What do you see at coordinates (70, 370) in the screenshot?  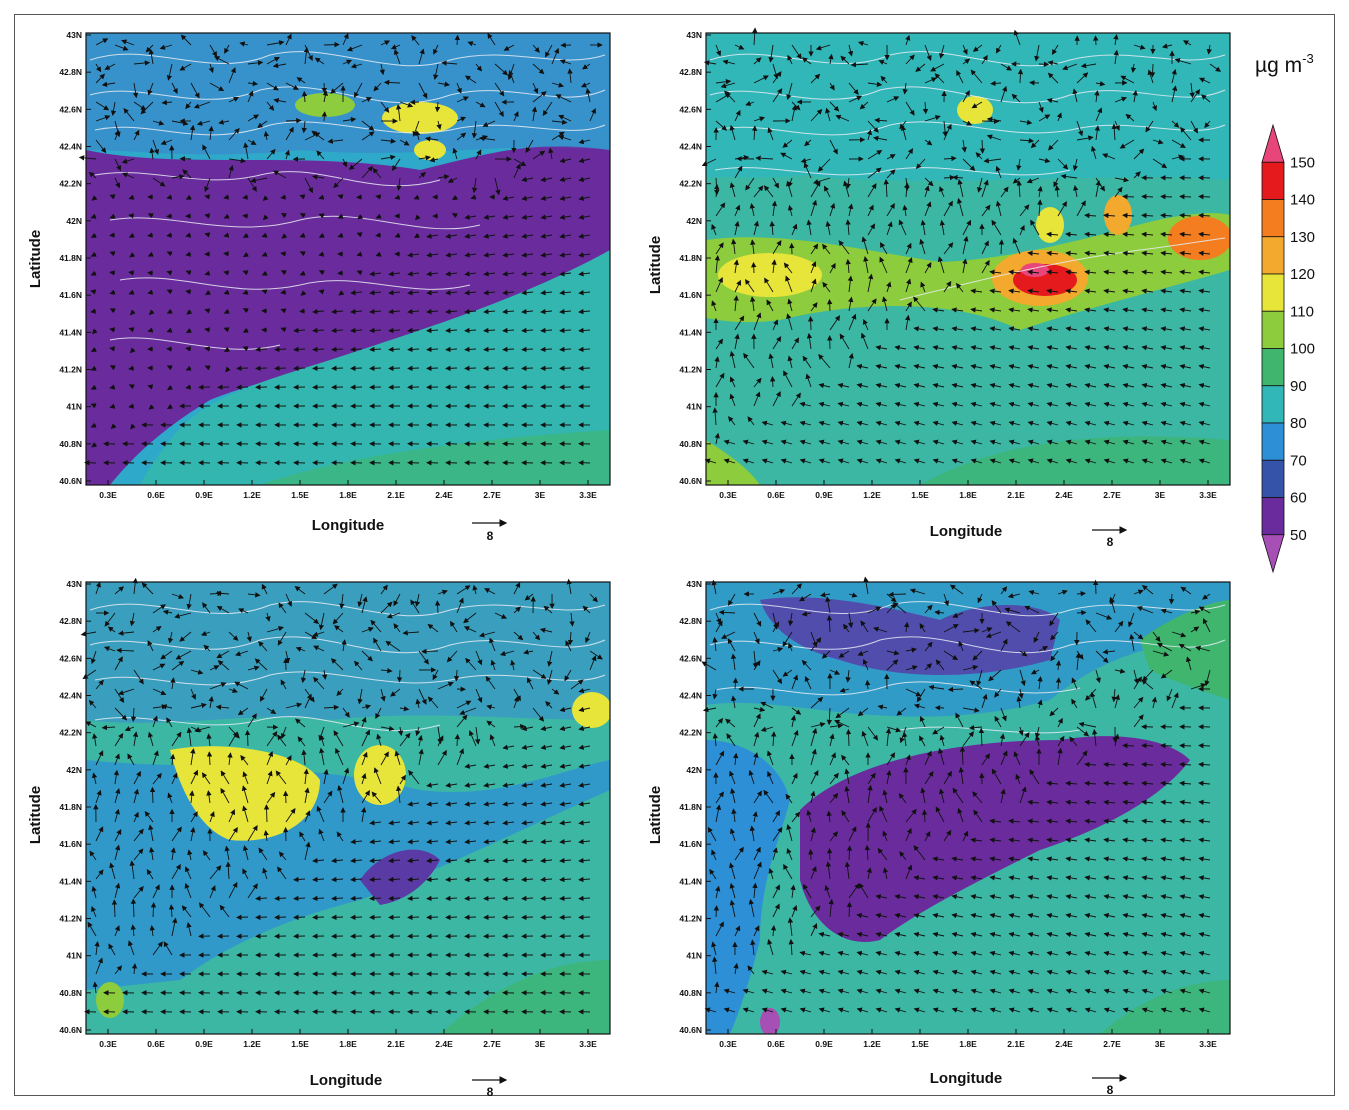 I see `y-tick-label: 41.2N` at bounding box center [70, 370].